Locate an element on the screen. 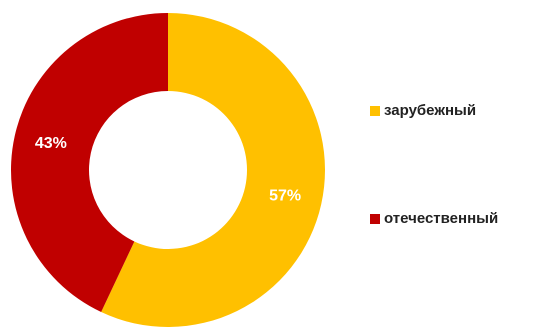 Image resolution: width=536 pixels, height=327 pixels. legend-item-domestic: отечественный is located at coordinates (434, 218).